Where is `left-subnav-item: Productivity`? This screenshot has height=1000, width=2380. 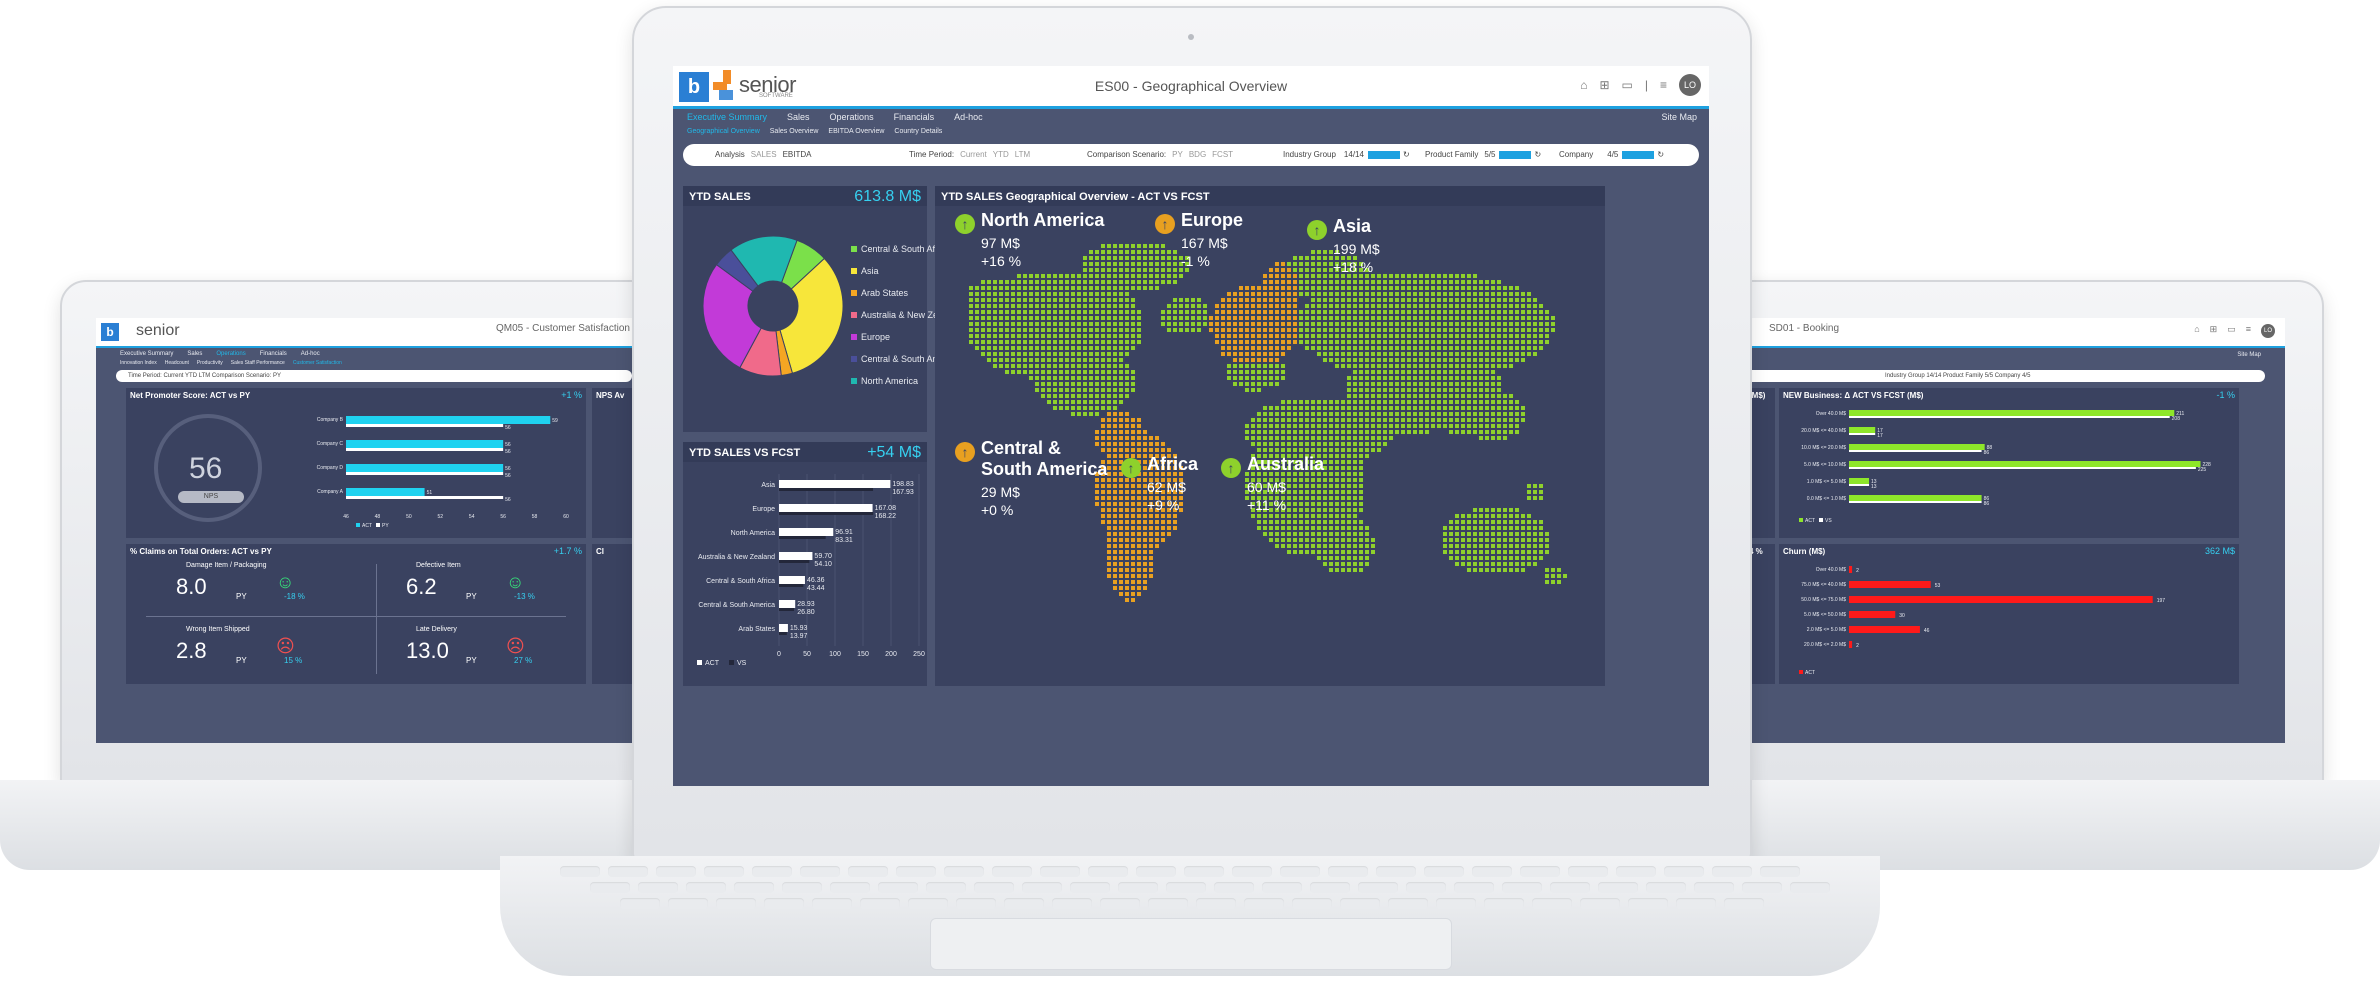
left-subnav-item: Productivity is located at coordinates (209, 363).